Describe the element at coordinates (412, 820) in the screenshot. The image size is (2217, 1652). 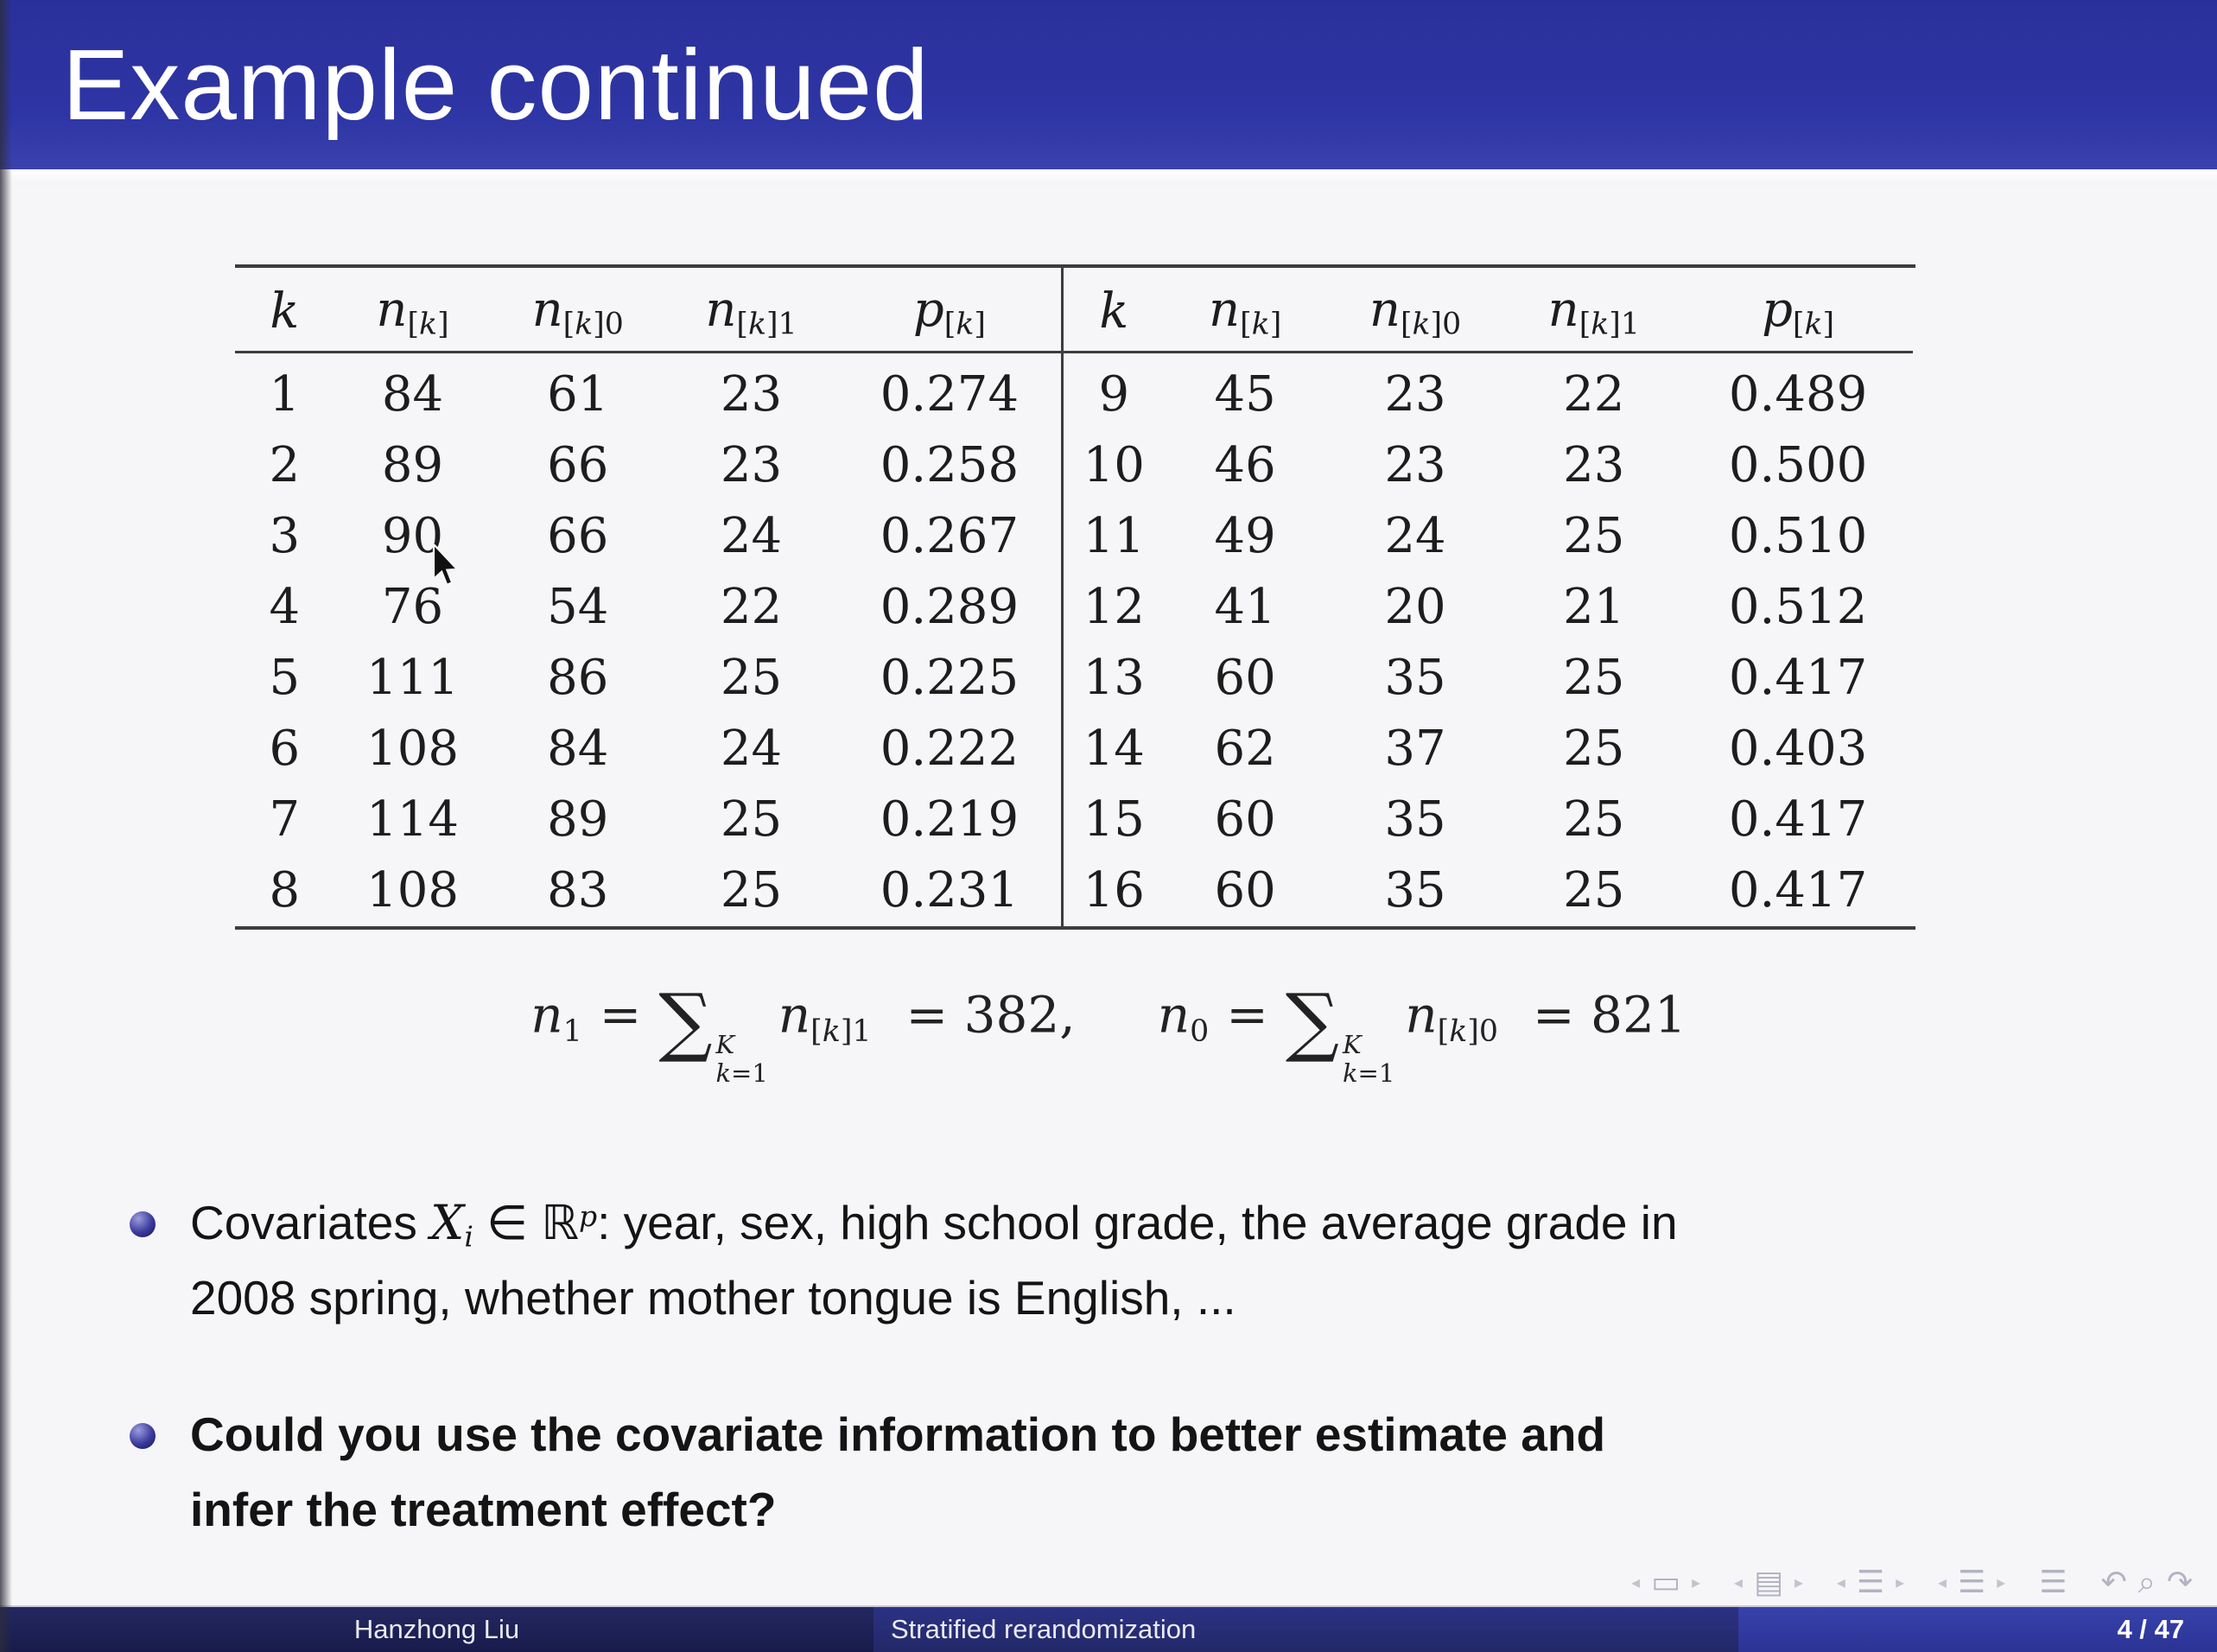
I see `table-cell: 114` at that location.